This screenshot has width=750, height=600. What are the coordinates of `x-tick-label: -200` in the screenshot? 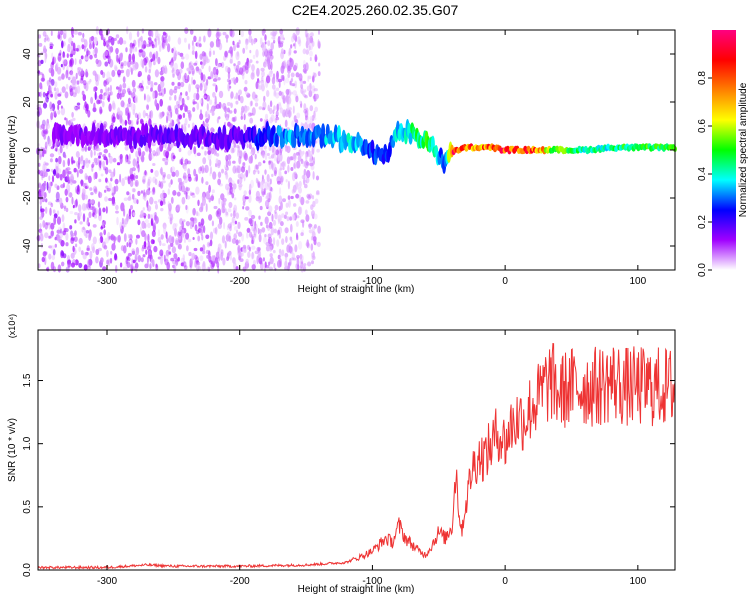 It's located at (240, 581).